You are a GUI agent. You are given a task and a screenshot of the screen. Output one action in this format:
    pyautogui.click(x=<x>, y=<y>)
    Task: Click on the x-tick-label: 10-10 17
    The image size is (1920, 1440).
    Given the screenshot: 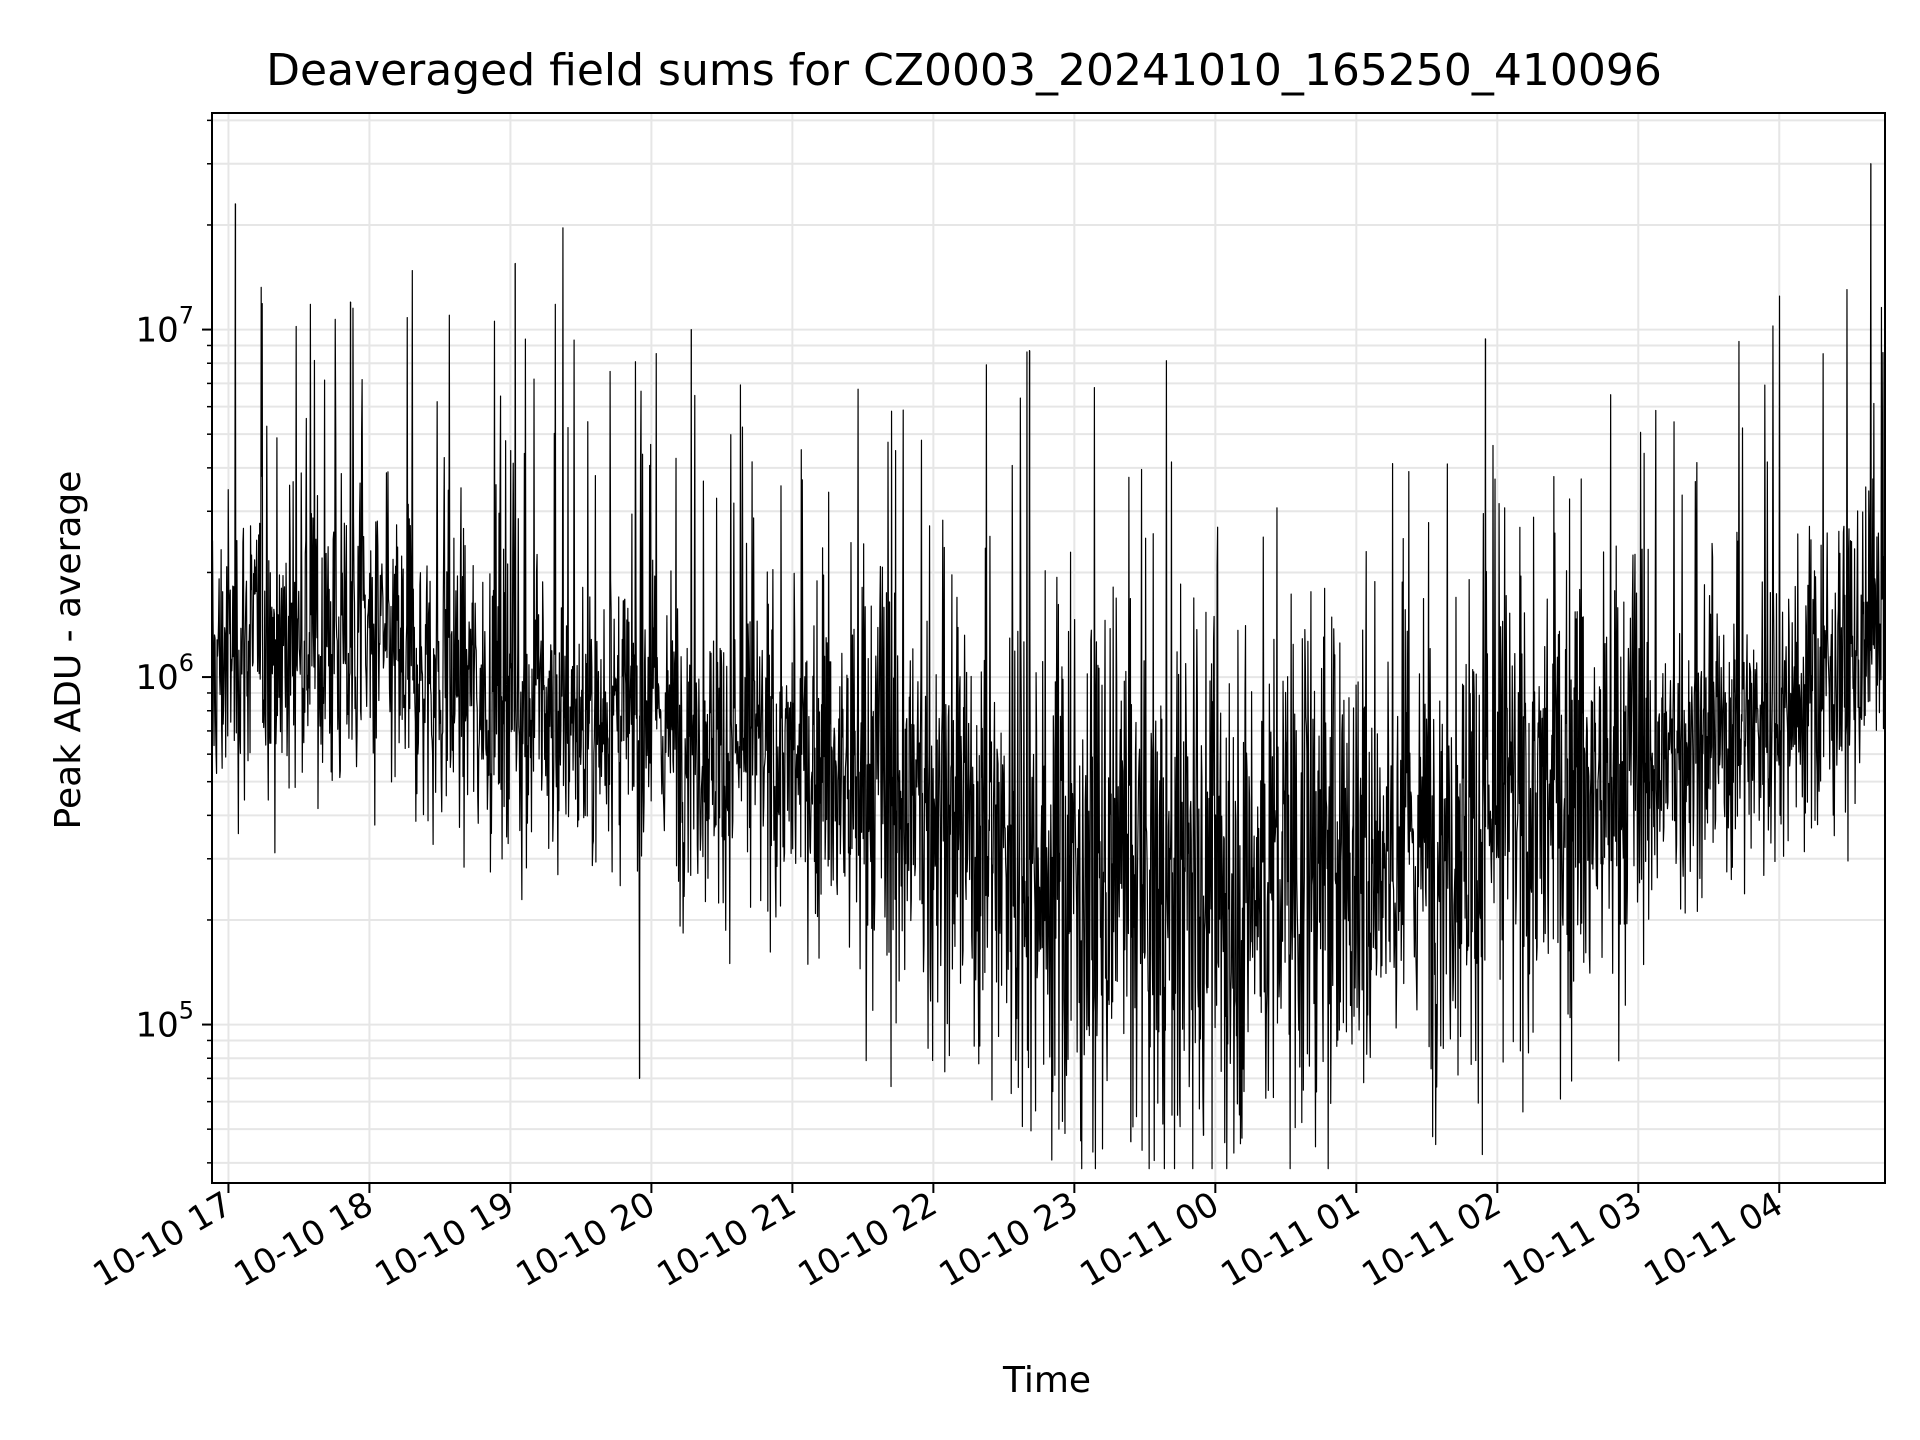 What is the action you would take?
    pyautogui.click(x=163, y=1239)
    